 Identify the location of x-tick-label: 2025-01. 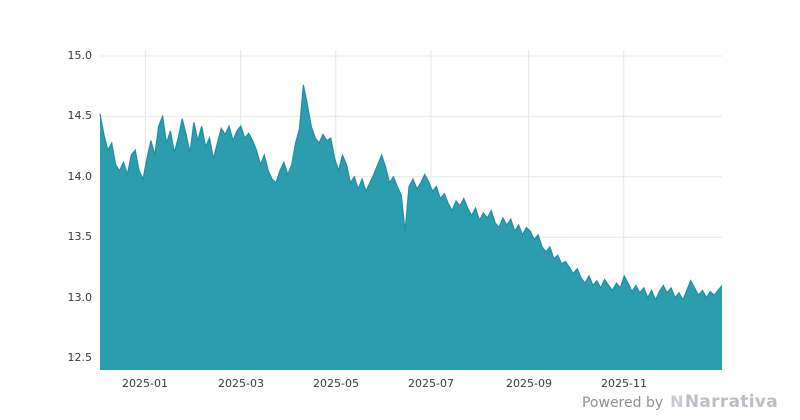
(145, 383).